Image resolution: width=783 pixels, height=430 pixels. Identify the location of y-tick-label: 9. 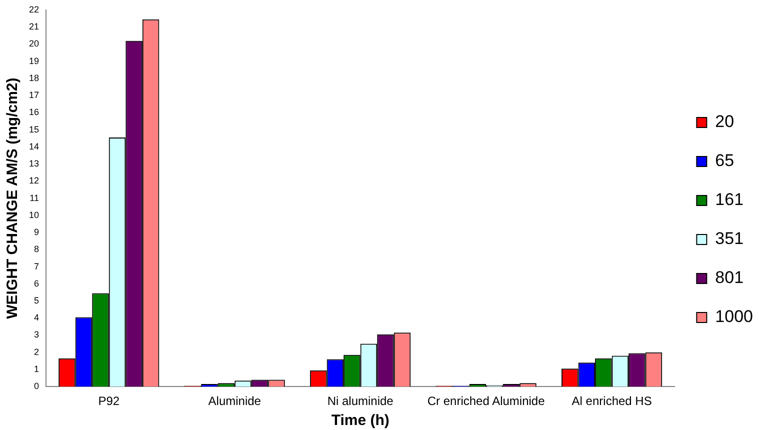
(37, 232).